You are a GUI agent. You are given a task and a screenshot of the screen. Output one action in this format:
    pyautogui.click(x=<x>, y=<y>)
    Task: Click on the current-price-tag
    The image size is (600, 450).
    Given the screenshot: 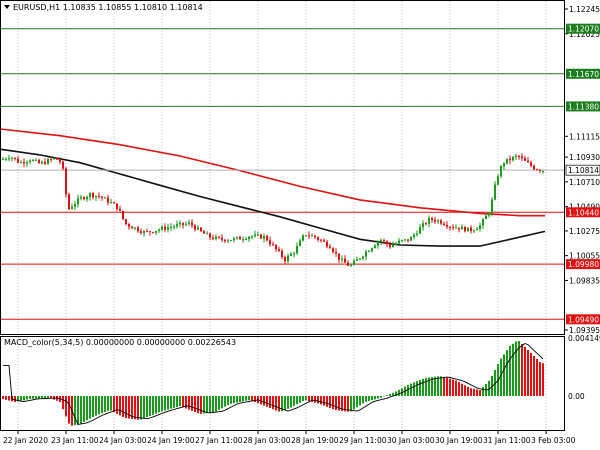 What is the action you would take?
    pyautogui.click(x=582, y=170)
    